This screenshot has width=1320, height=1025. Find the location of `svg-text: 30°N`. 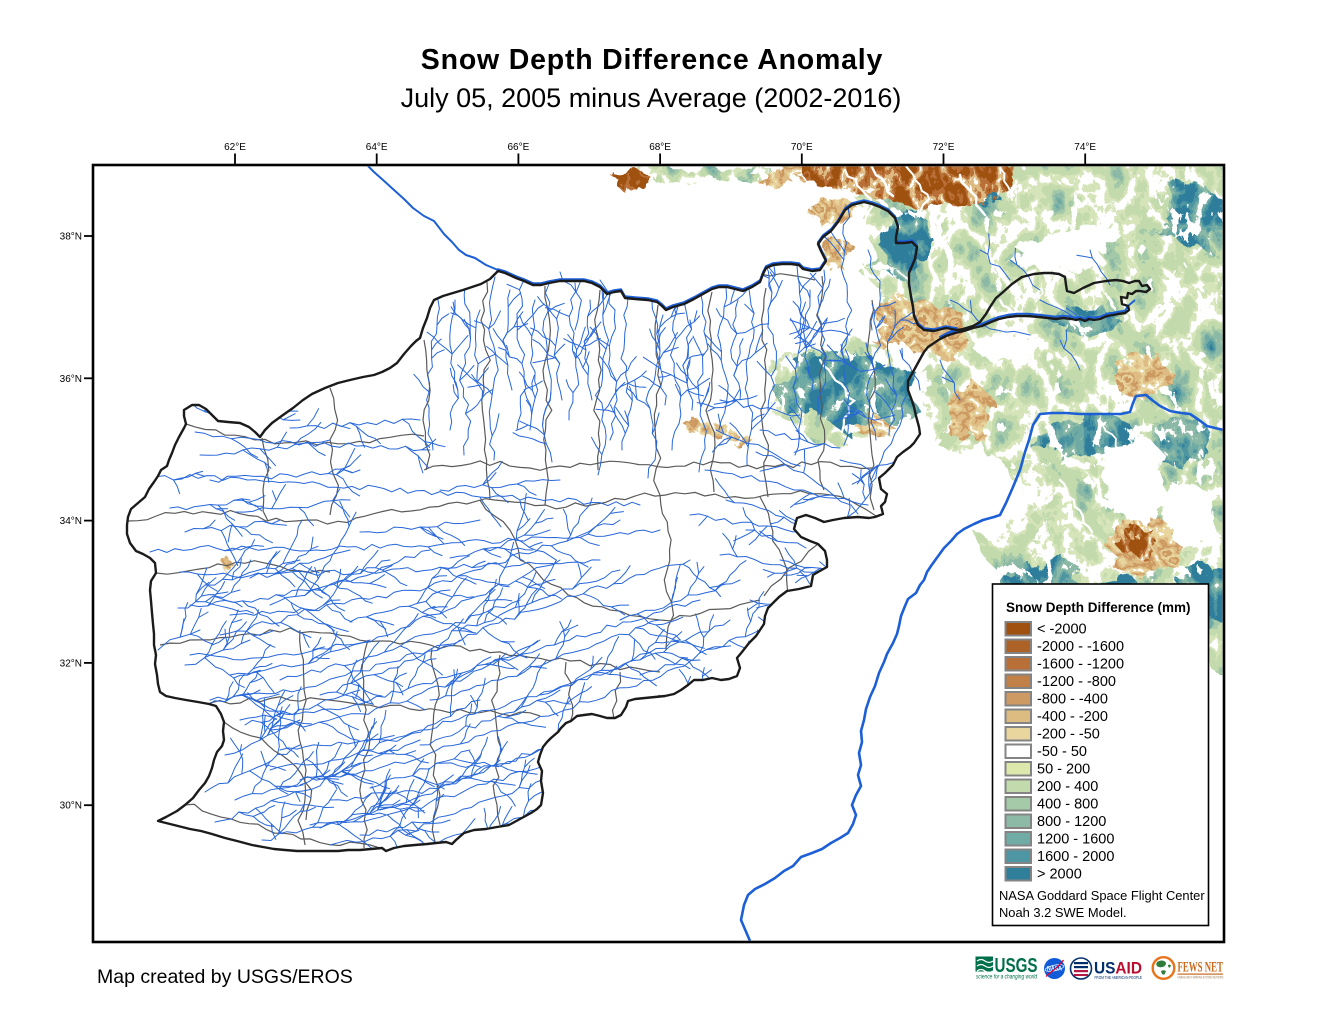

svg-text: 30°N is located at coordinates (71, 806).